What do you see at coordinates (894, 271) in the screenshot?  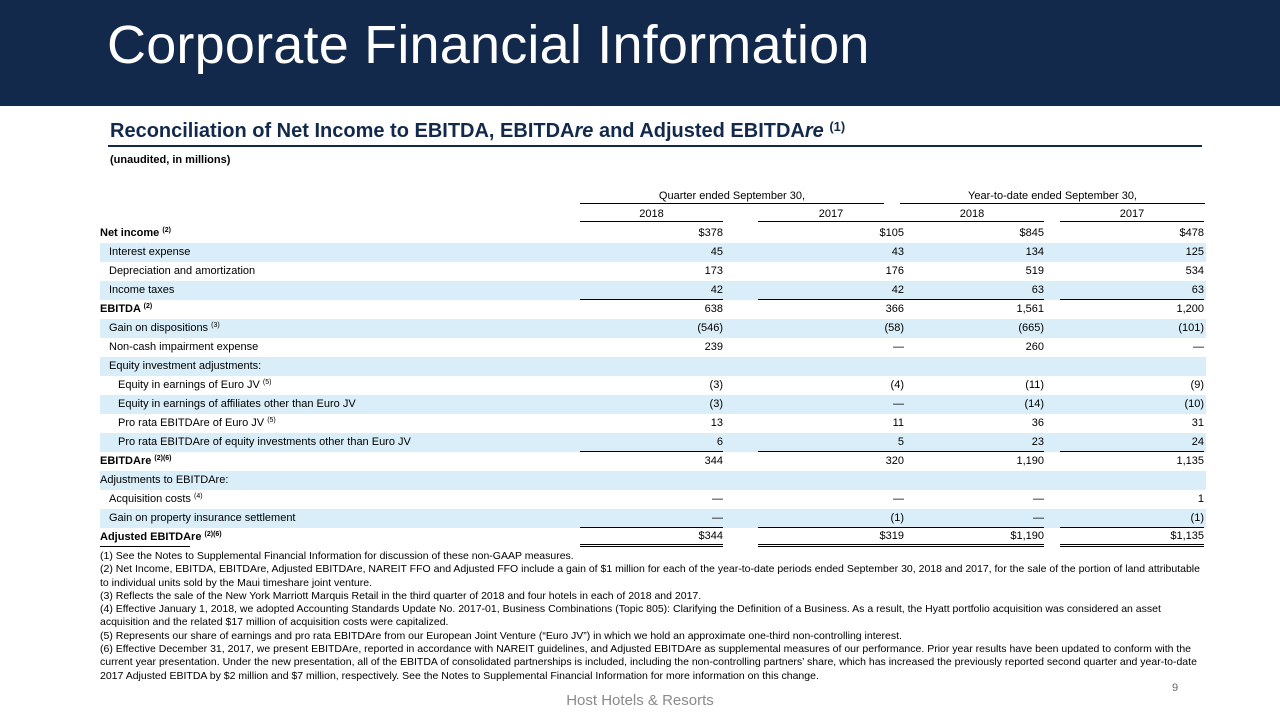 I see `cell-value: 176` at bounding box center [894, 271].